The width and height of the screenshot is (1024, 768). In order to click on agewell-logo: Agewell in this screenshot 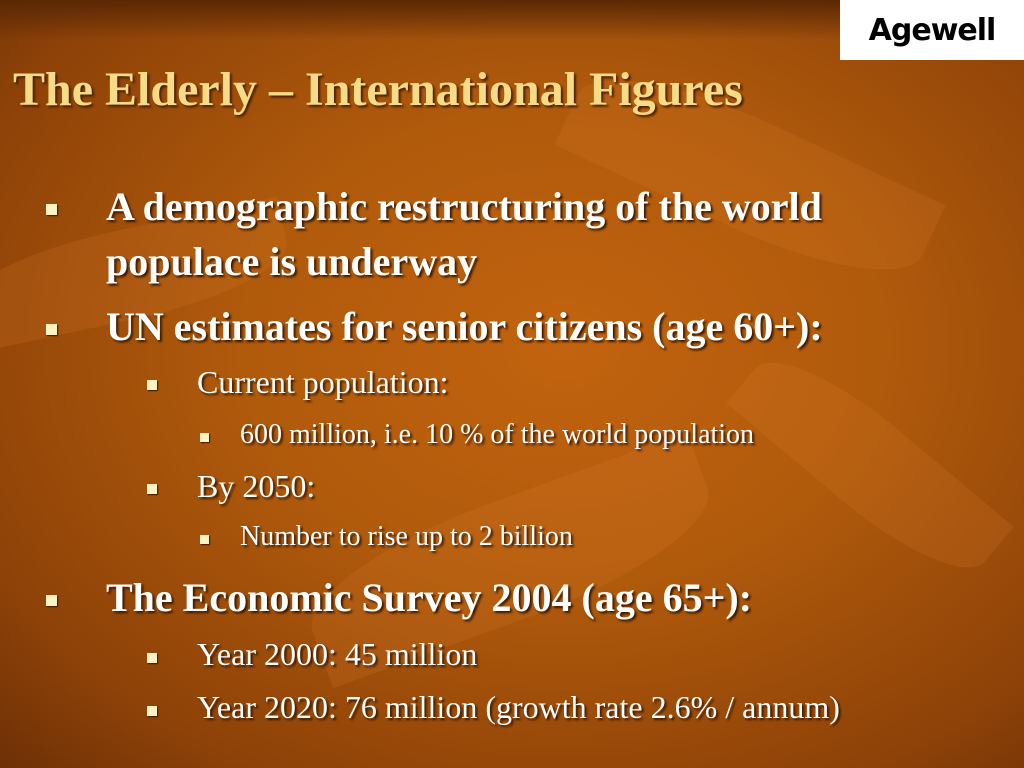, I will do `click(932, 30)`.